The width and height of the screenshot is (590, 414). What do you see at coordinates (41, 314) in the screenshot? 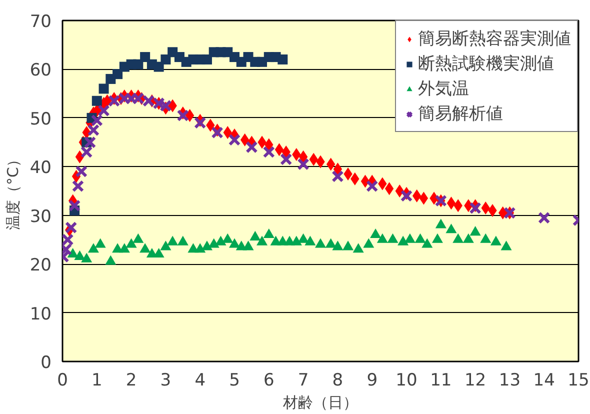
I see `y-tick-label: 10` at bounding box center [41, 314].